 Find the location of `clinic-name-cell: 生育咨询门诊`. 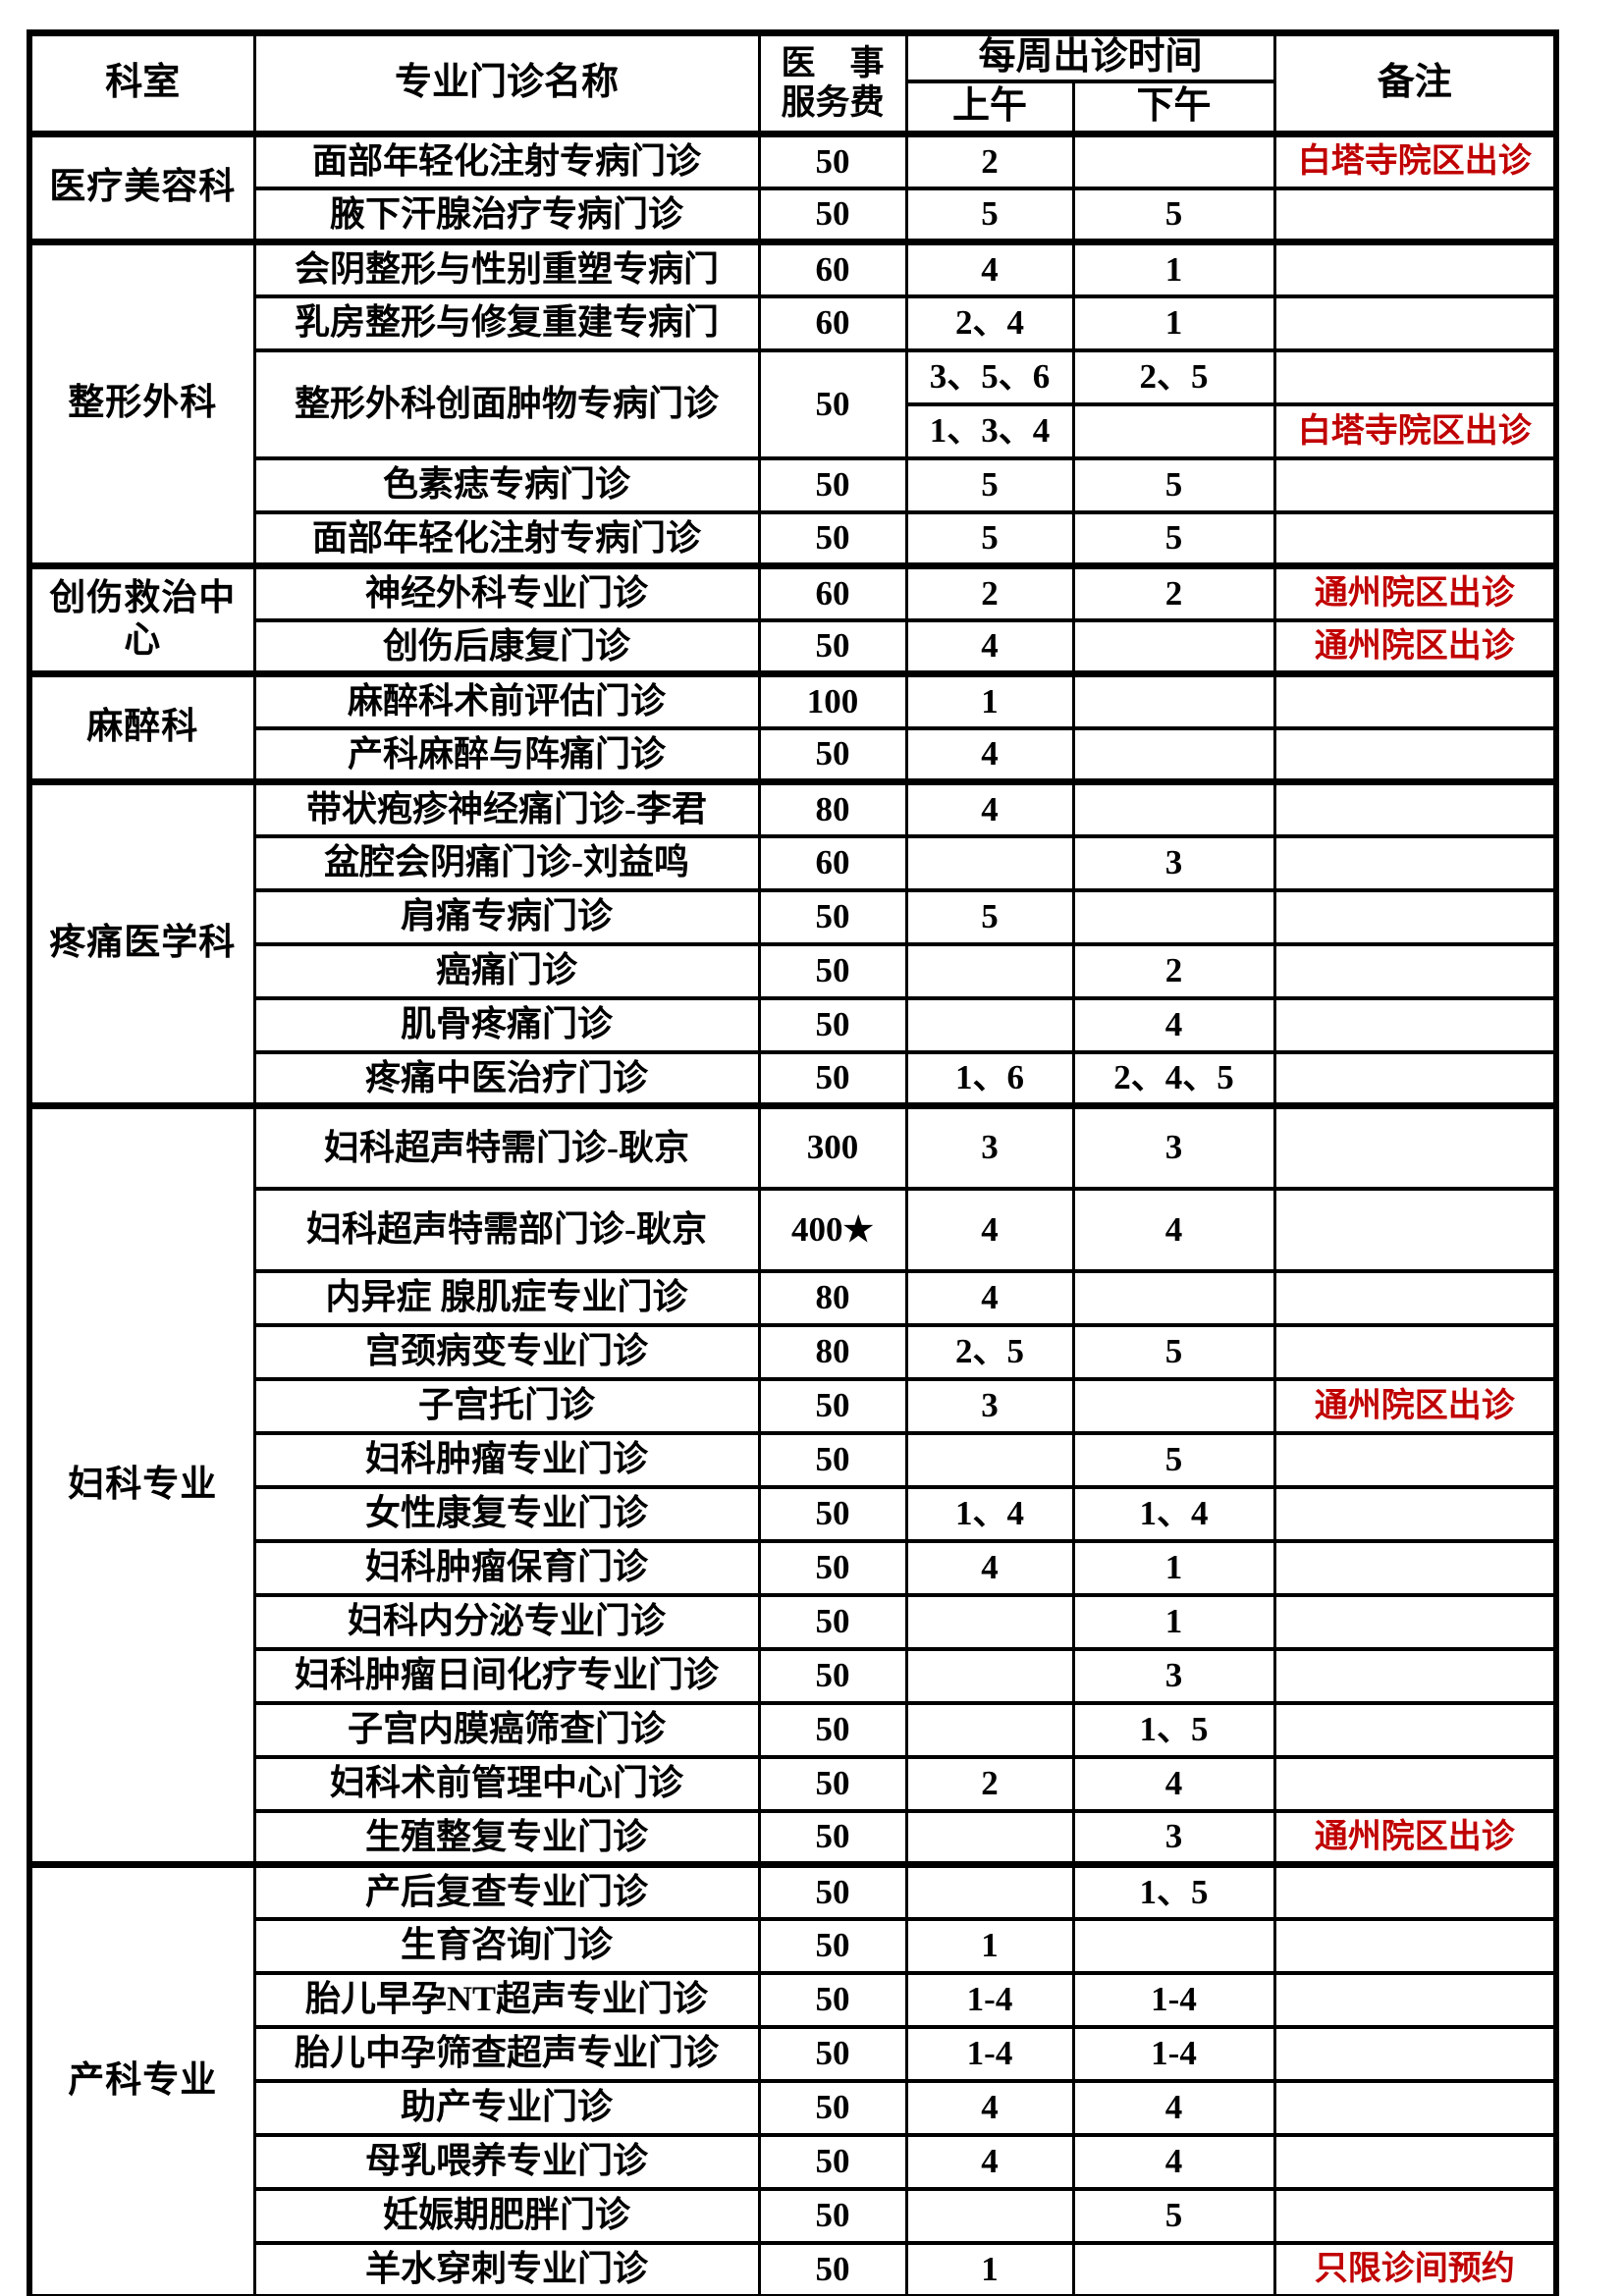

clinic-name-cell: 生育咨询门诊 is located at coordinates (506, 1946).